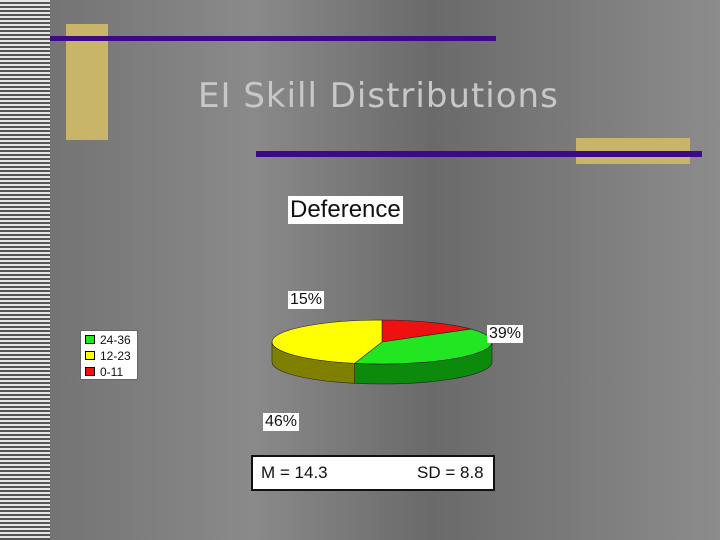 This screenshot has height=540, width=720. I want to click on slide-title: EI Skill Distributions, so click(378, 96).